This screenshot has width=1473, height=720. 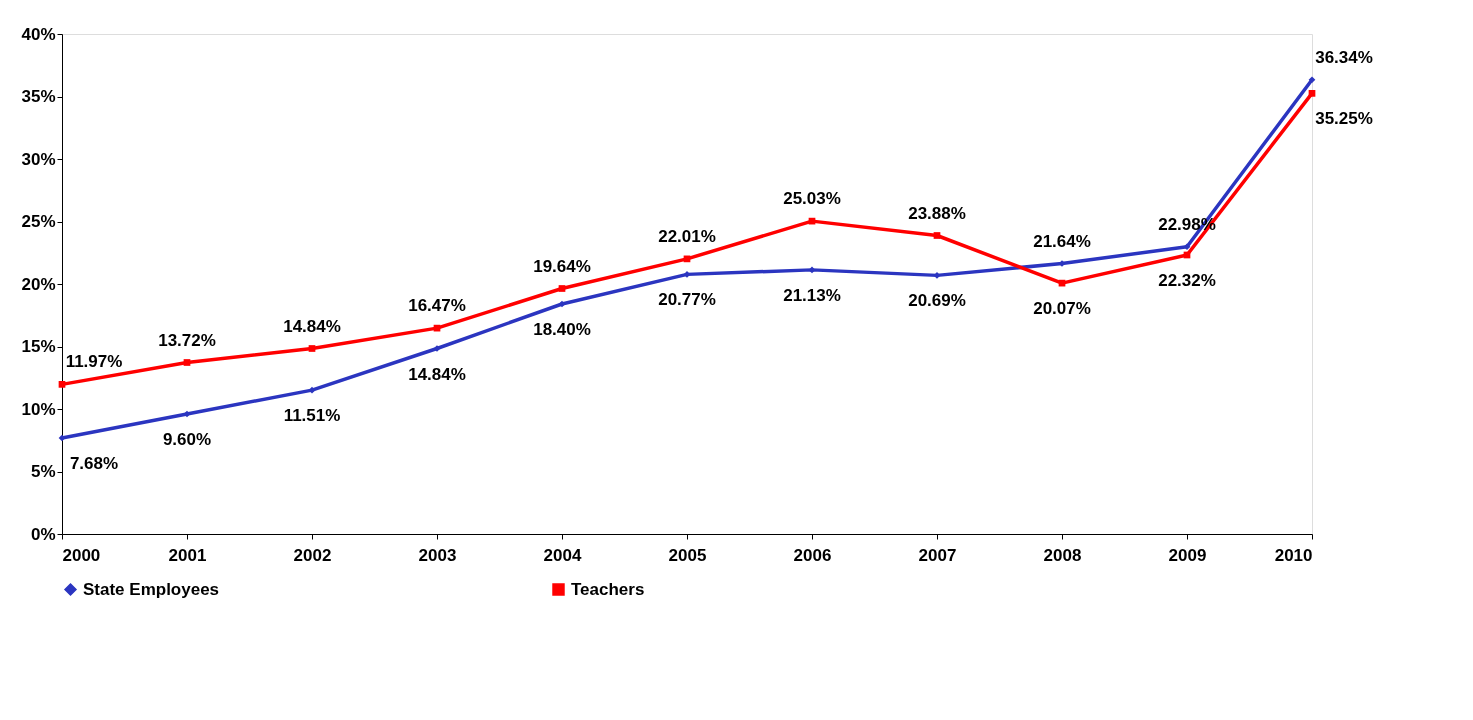 I want to click on data-label: 11.51%, so click(x=312, y=416).